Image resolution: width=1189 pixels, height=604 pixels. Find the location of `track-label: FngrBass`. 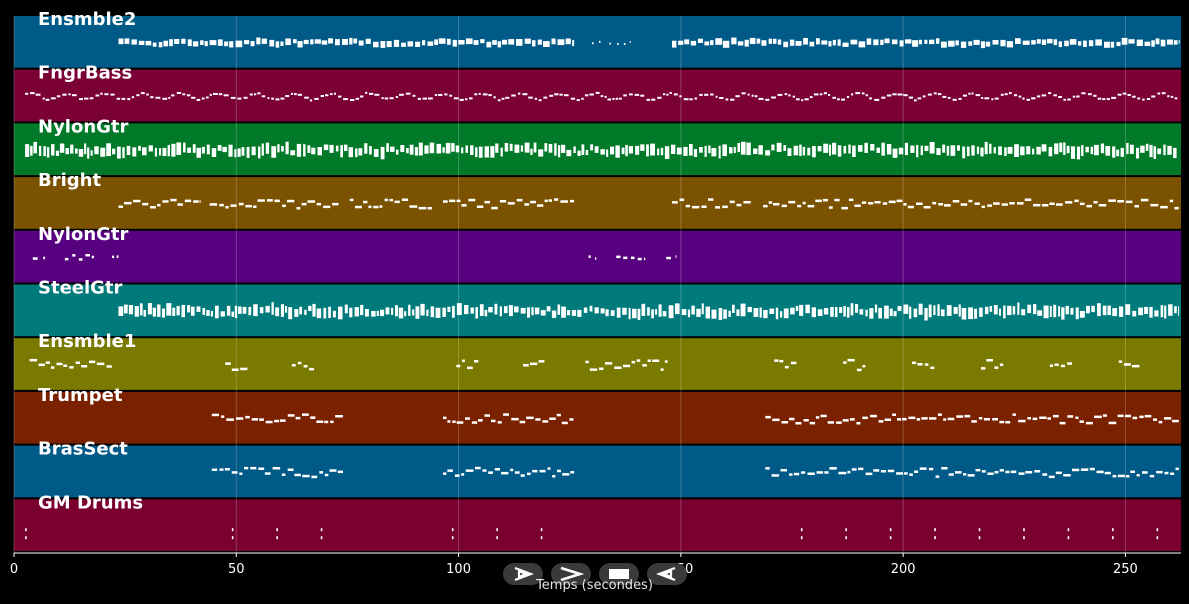

track-label: FngrBass is located at coordinates (85, 73).